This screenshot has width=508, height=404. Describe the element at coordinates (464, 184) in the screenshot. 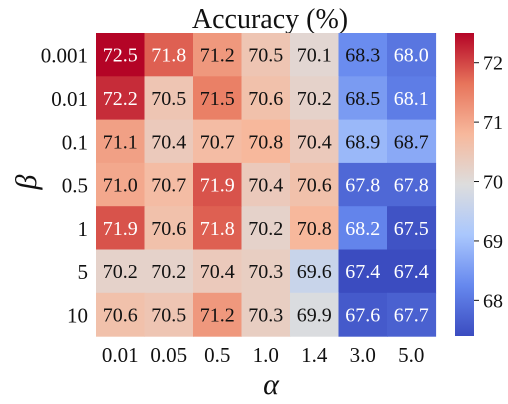

I see `colorbar` at that location.